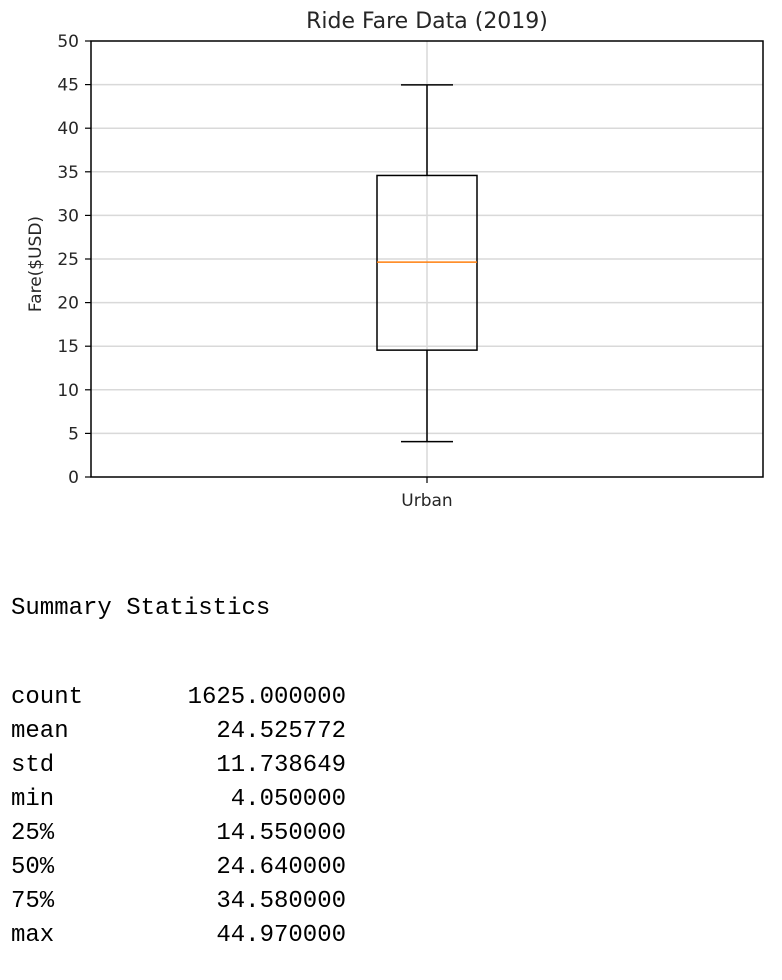  What do you see at coordinates (178, 868) in the screenshot?
I see `summary-row: 50% 24.640000` at bounding box center [178, 868].